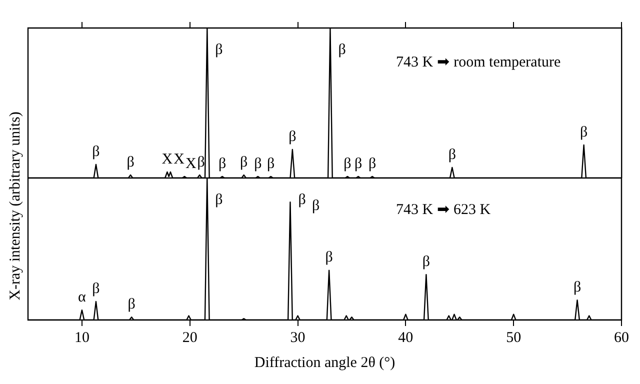 Image resolution: width=640 pixels, height=384 pixels. Describe the element at coordinates (190, 338) in the screenshot. I see `x-tick-label: 20` at that location.